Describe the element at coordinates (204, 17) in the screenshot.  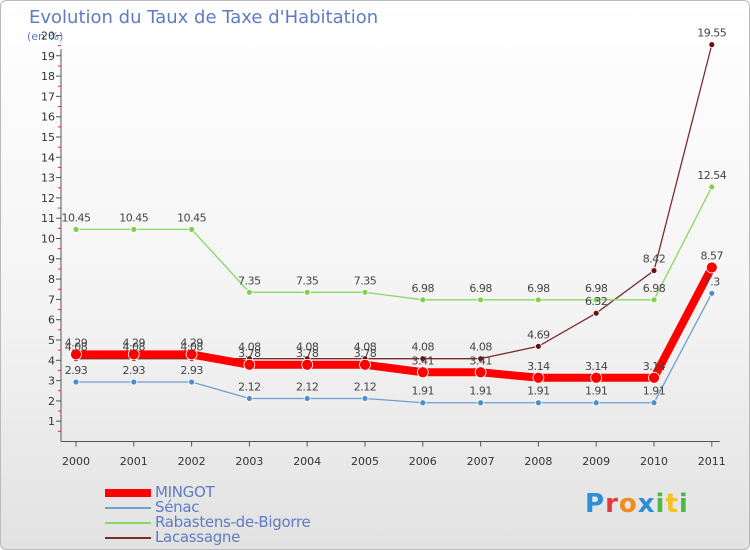
I see `chart-title: Evolution du Taux de Taxe d'Habitation` at that location.